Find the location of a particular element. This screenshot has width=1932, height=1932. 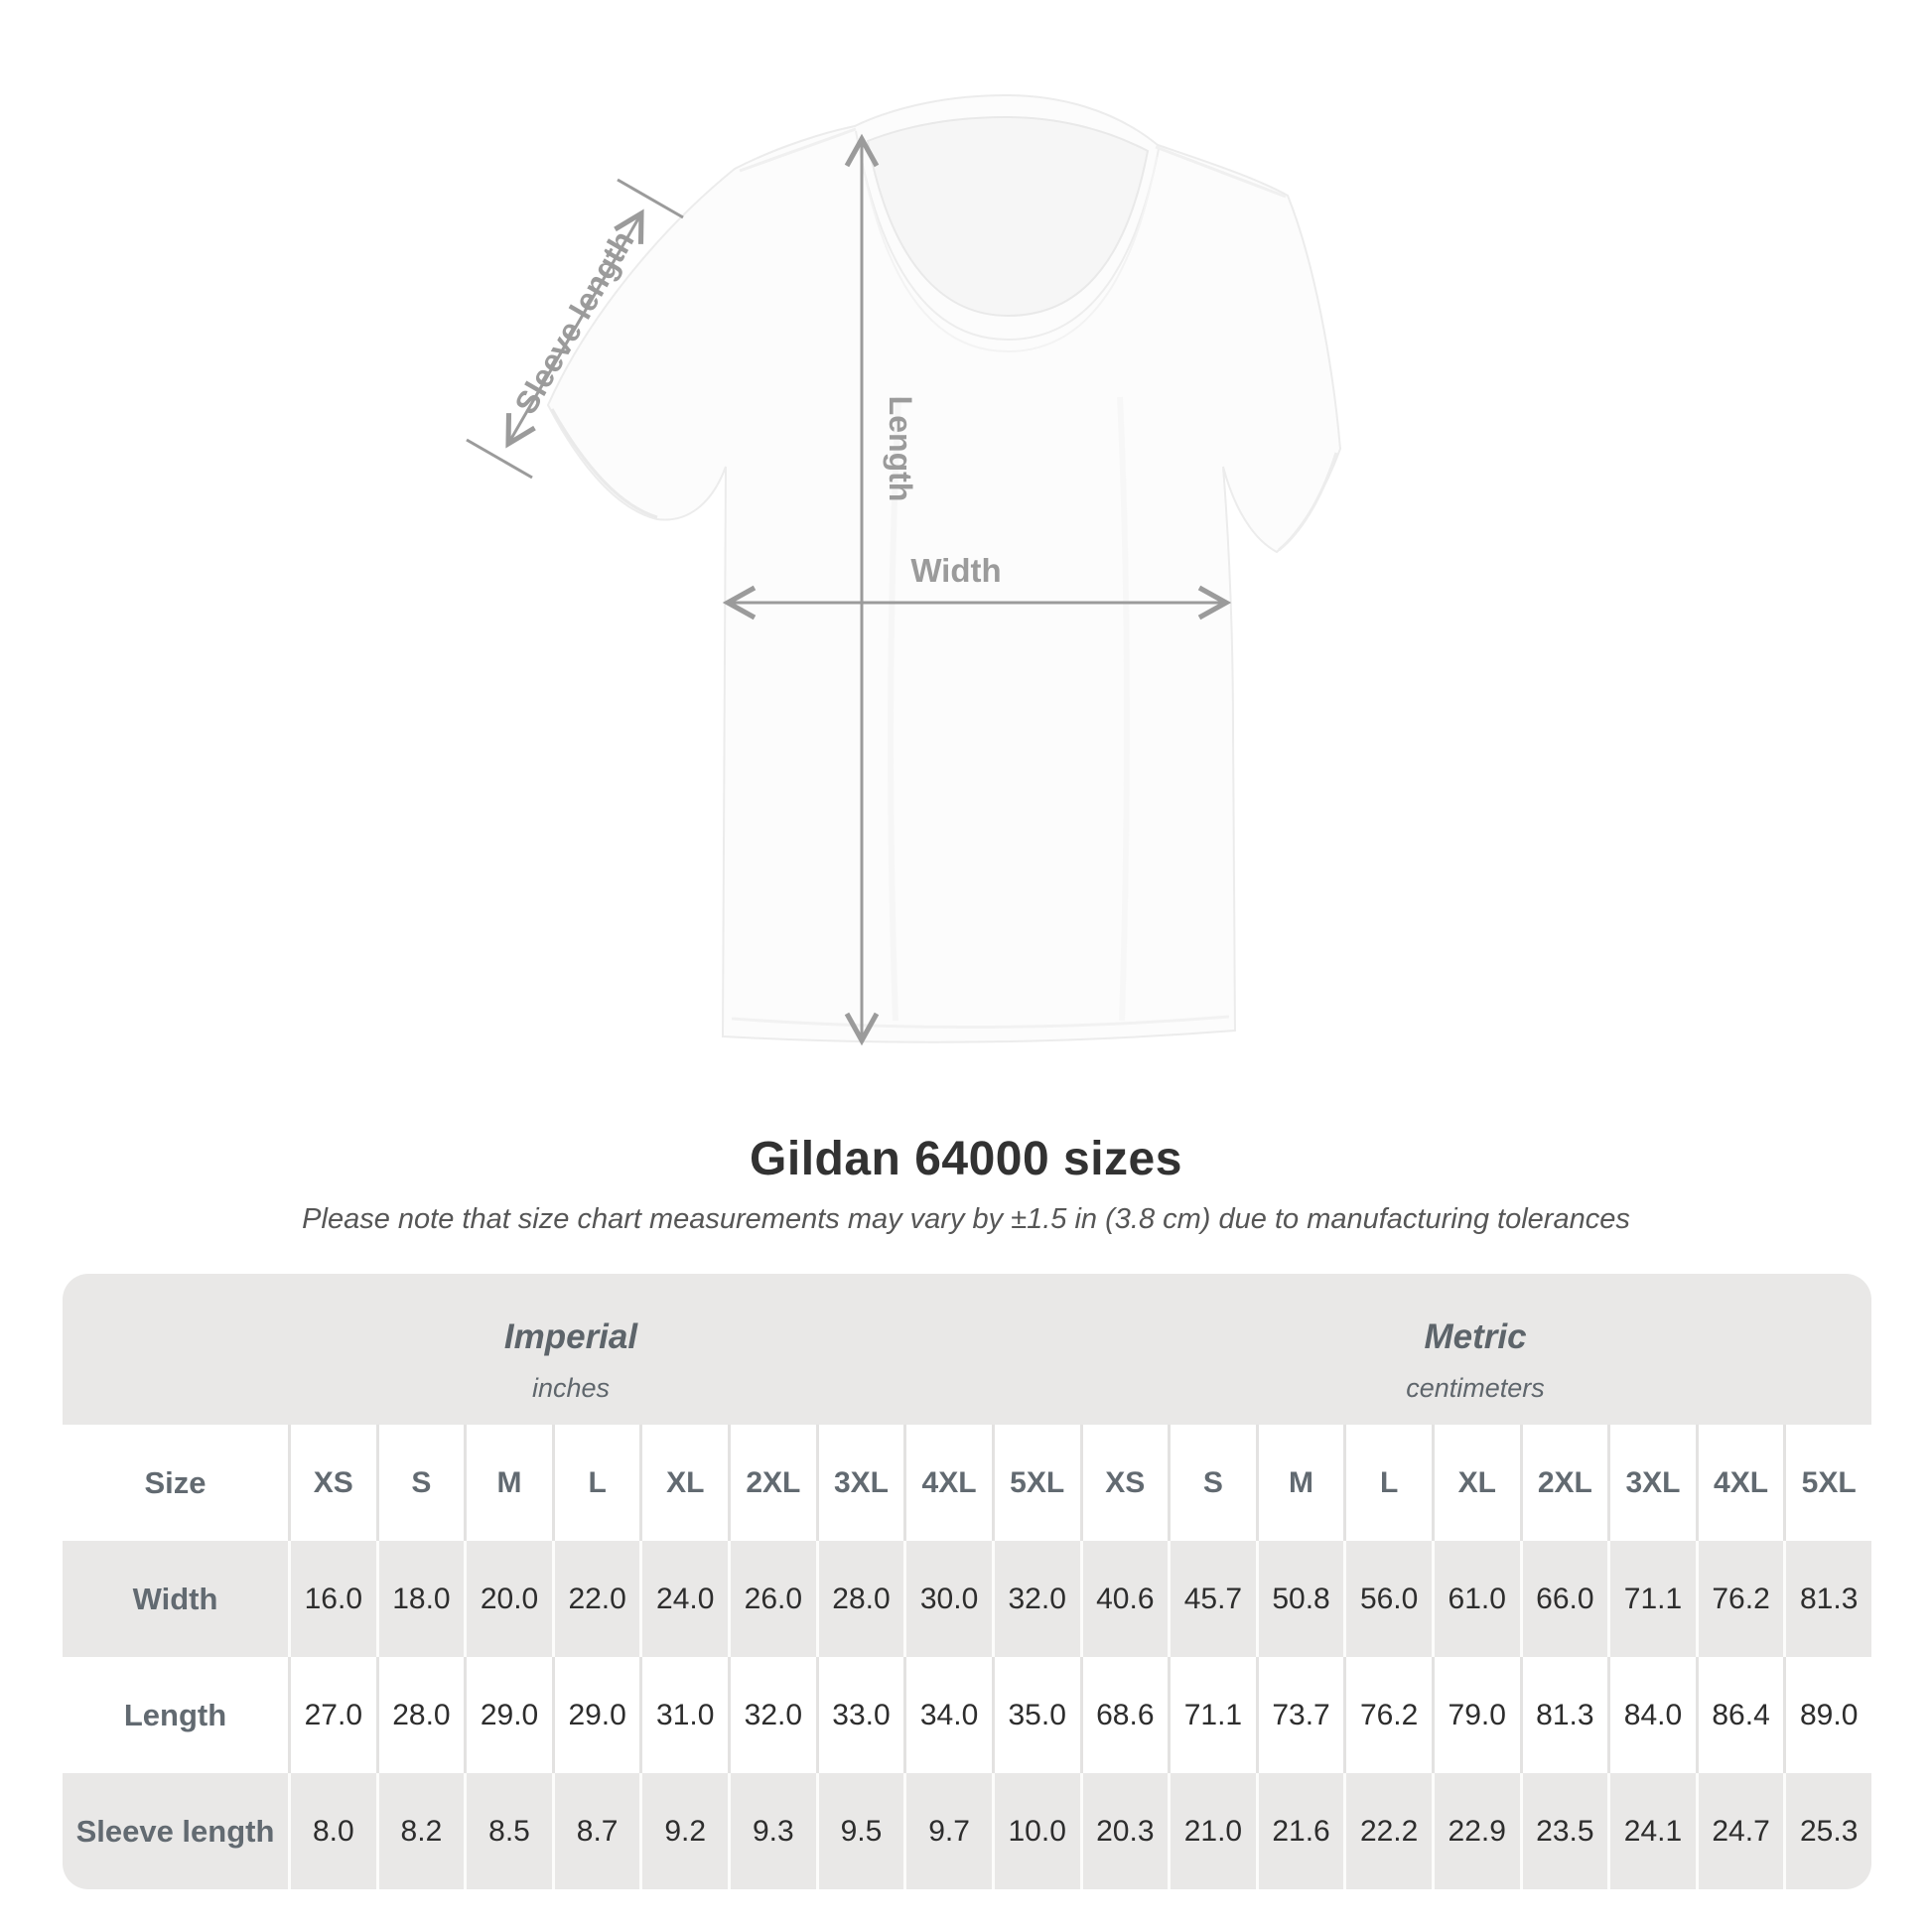

cell-sleeve-length-metric-2xl: 23.5 is located at coordinates (1563, 1831).